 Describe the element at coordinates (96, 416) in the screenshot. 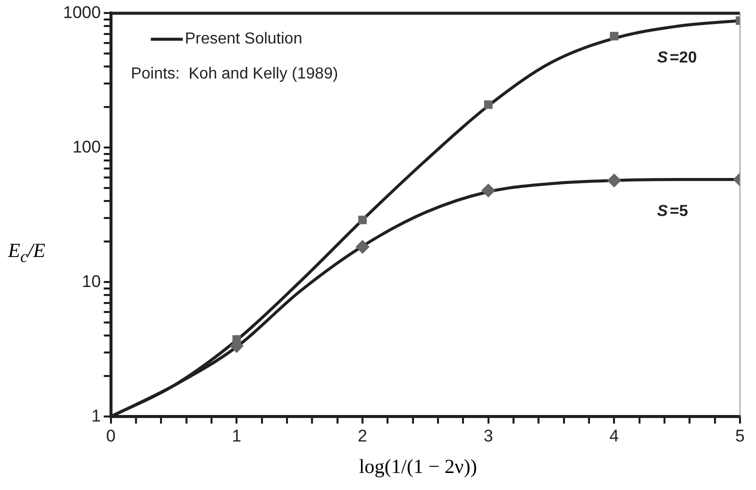

I see `y-tick-label: 1` at that location.